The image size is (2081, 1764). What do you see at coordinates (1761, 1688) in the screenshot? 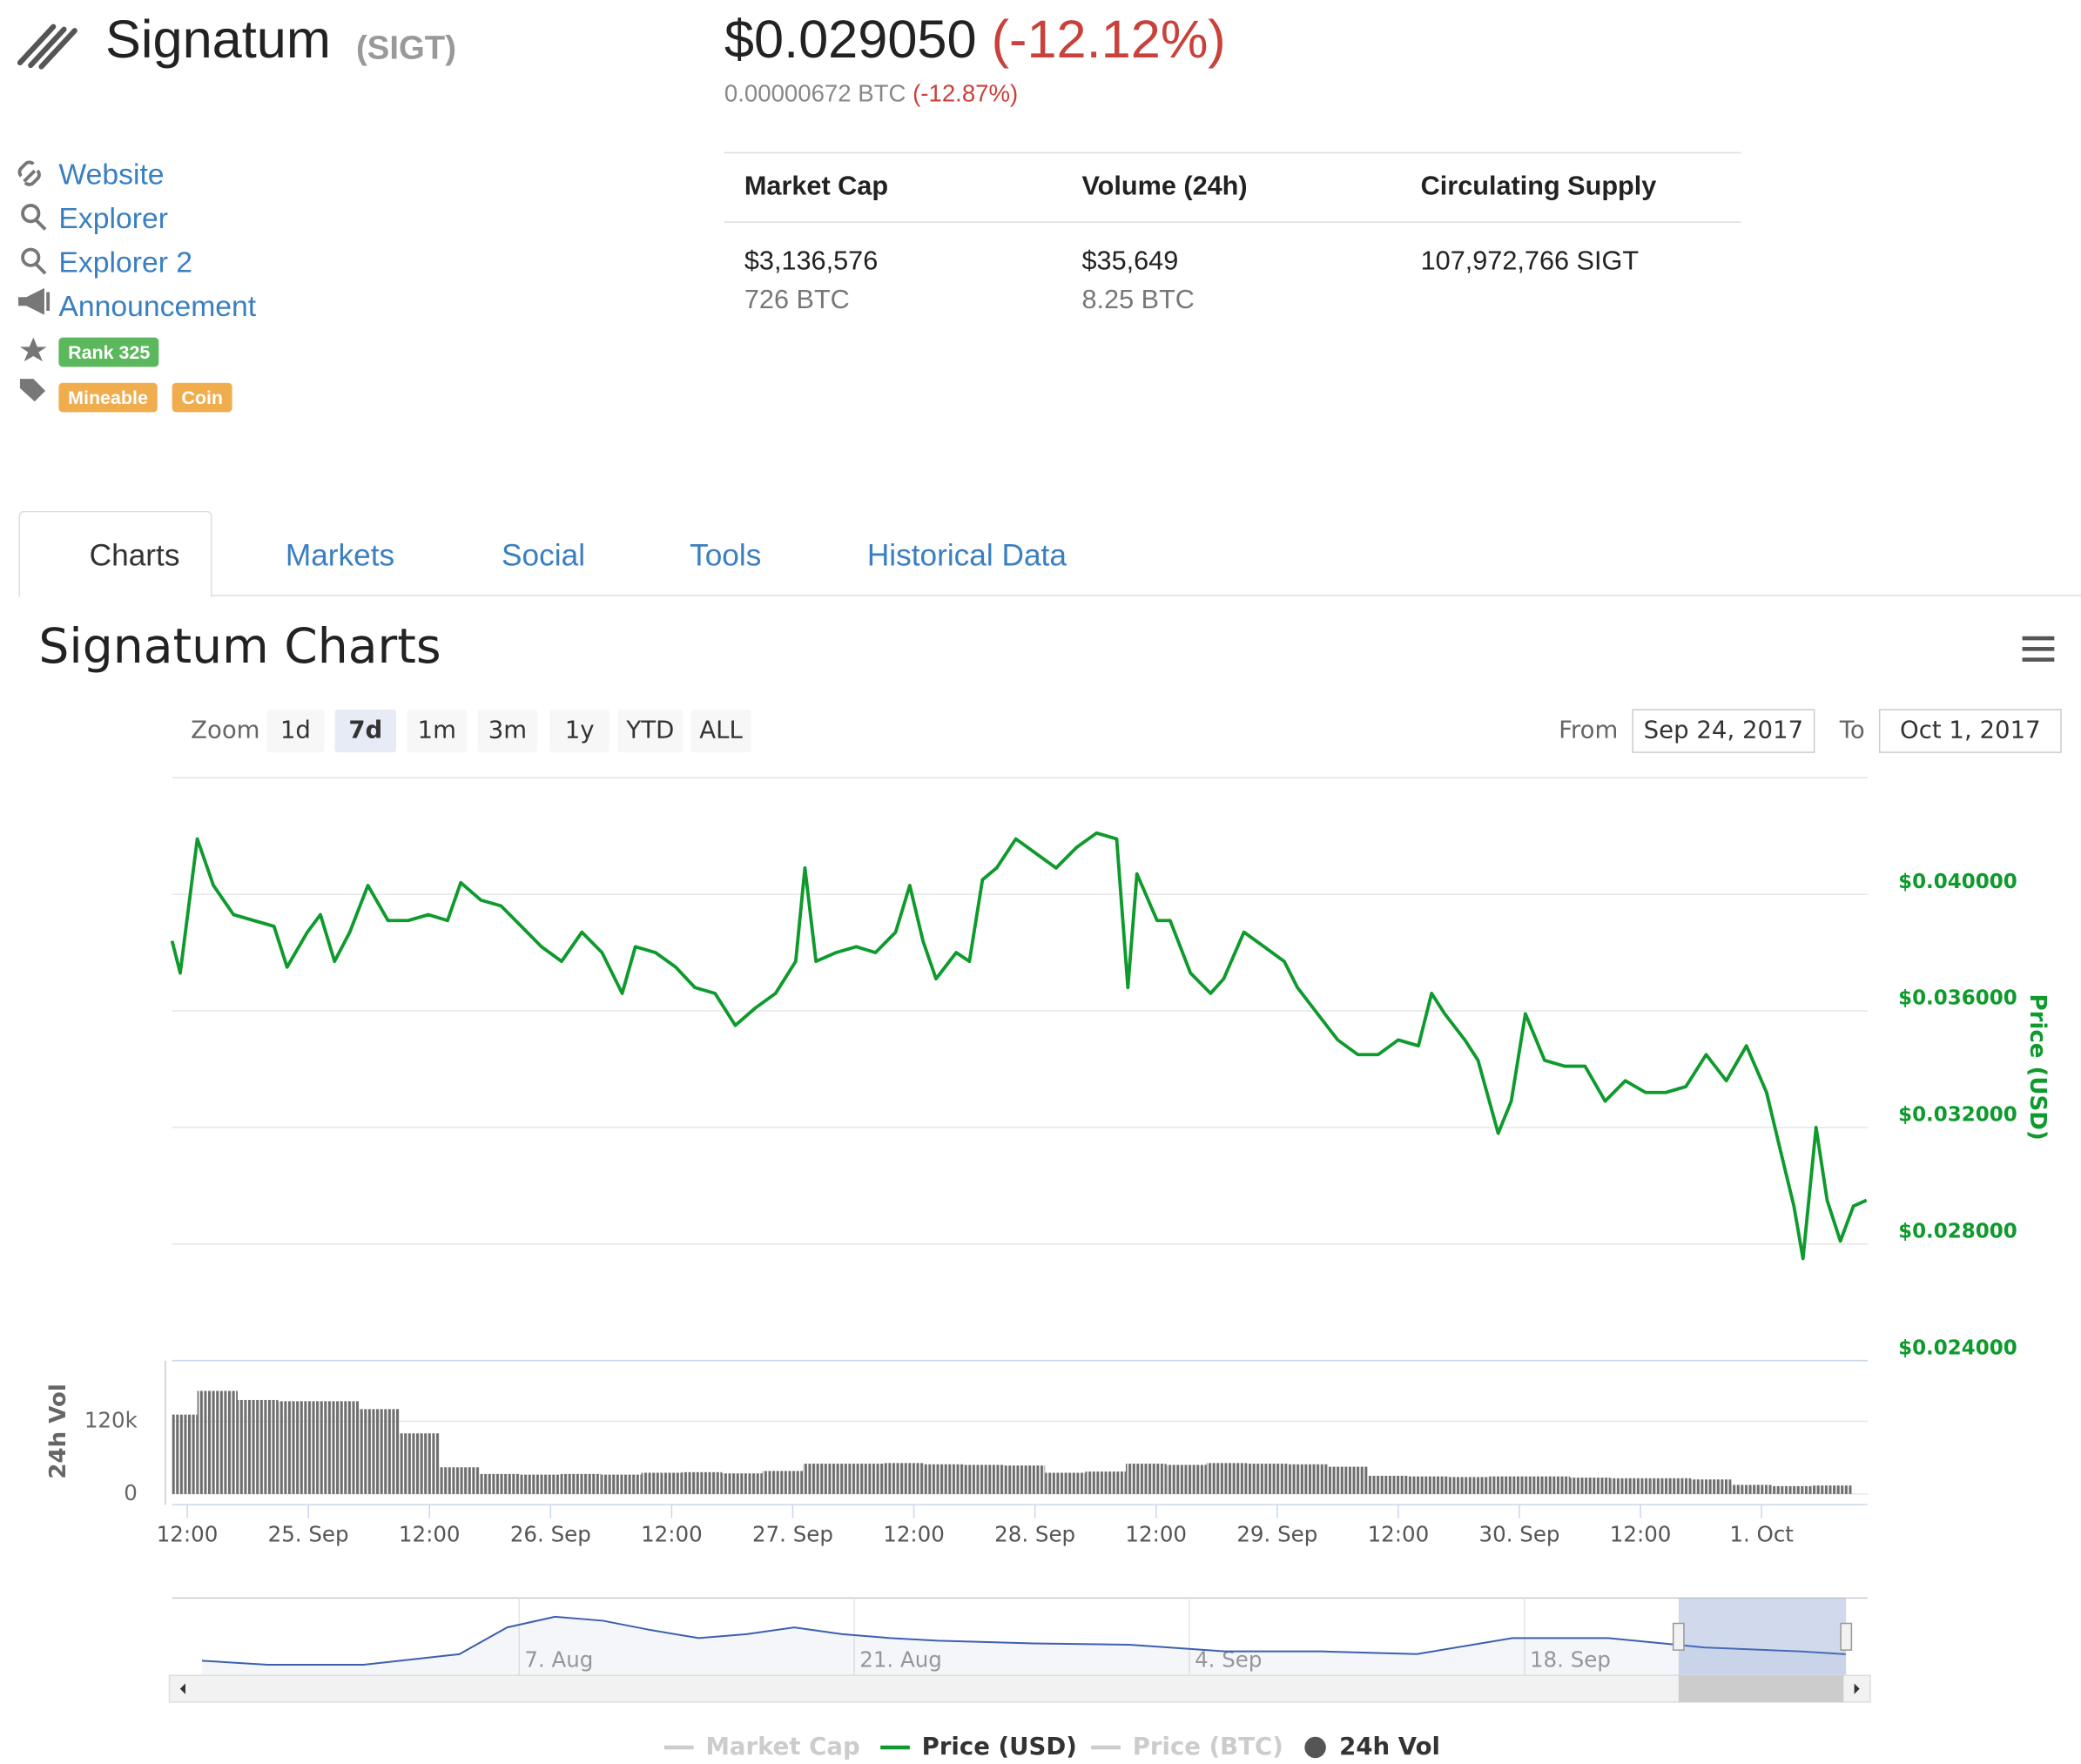
I see `scrollbar-thumb` at bounding box center [1761, 1688].